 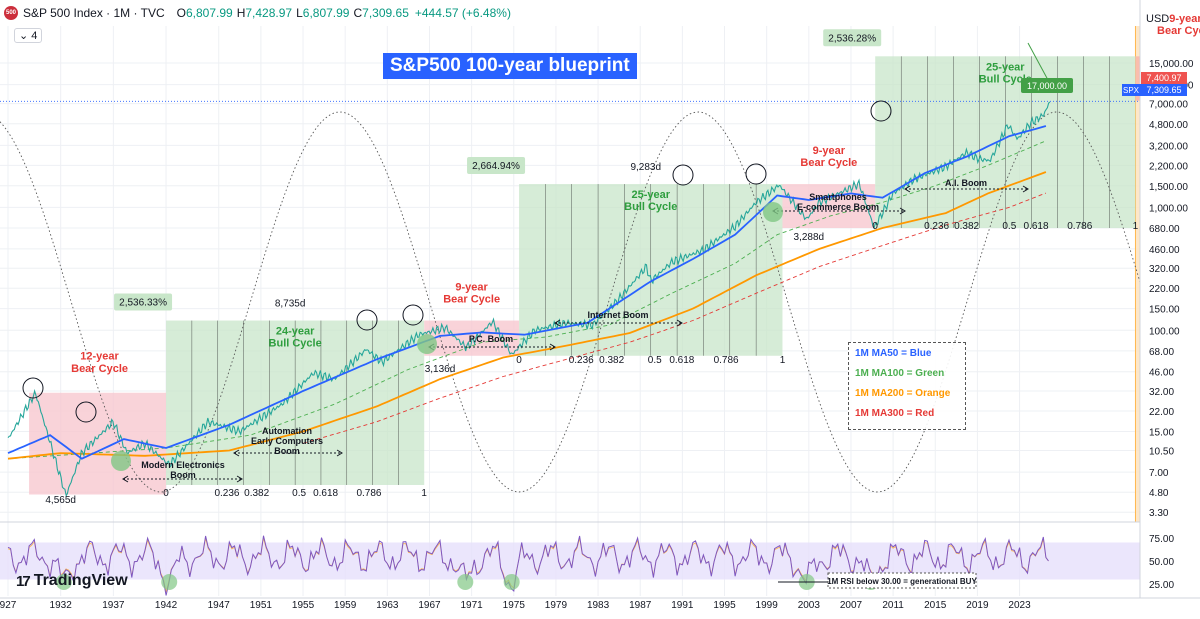 I want to click on price-badge-lower: 7,309.65, so click(x=1163, y=90).